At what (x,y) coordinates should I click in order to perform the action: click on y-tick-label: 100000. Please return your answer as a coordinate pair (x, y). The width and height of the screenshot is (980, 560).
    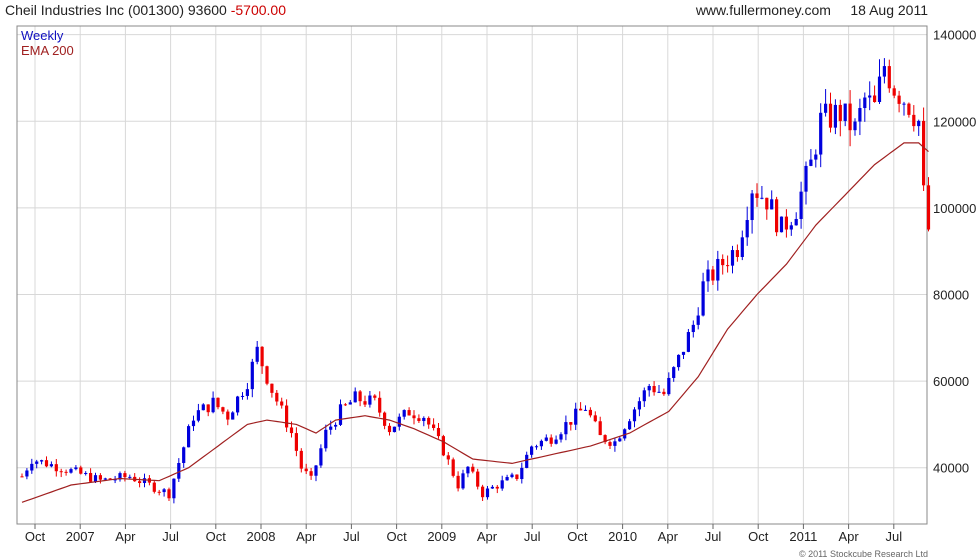
    Looking at the image, I should click on (954, 208).